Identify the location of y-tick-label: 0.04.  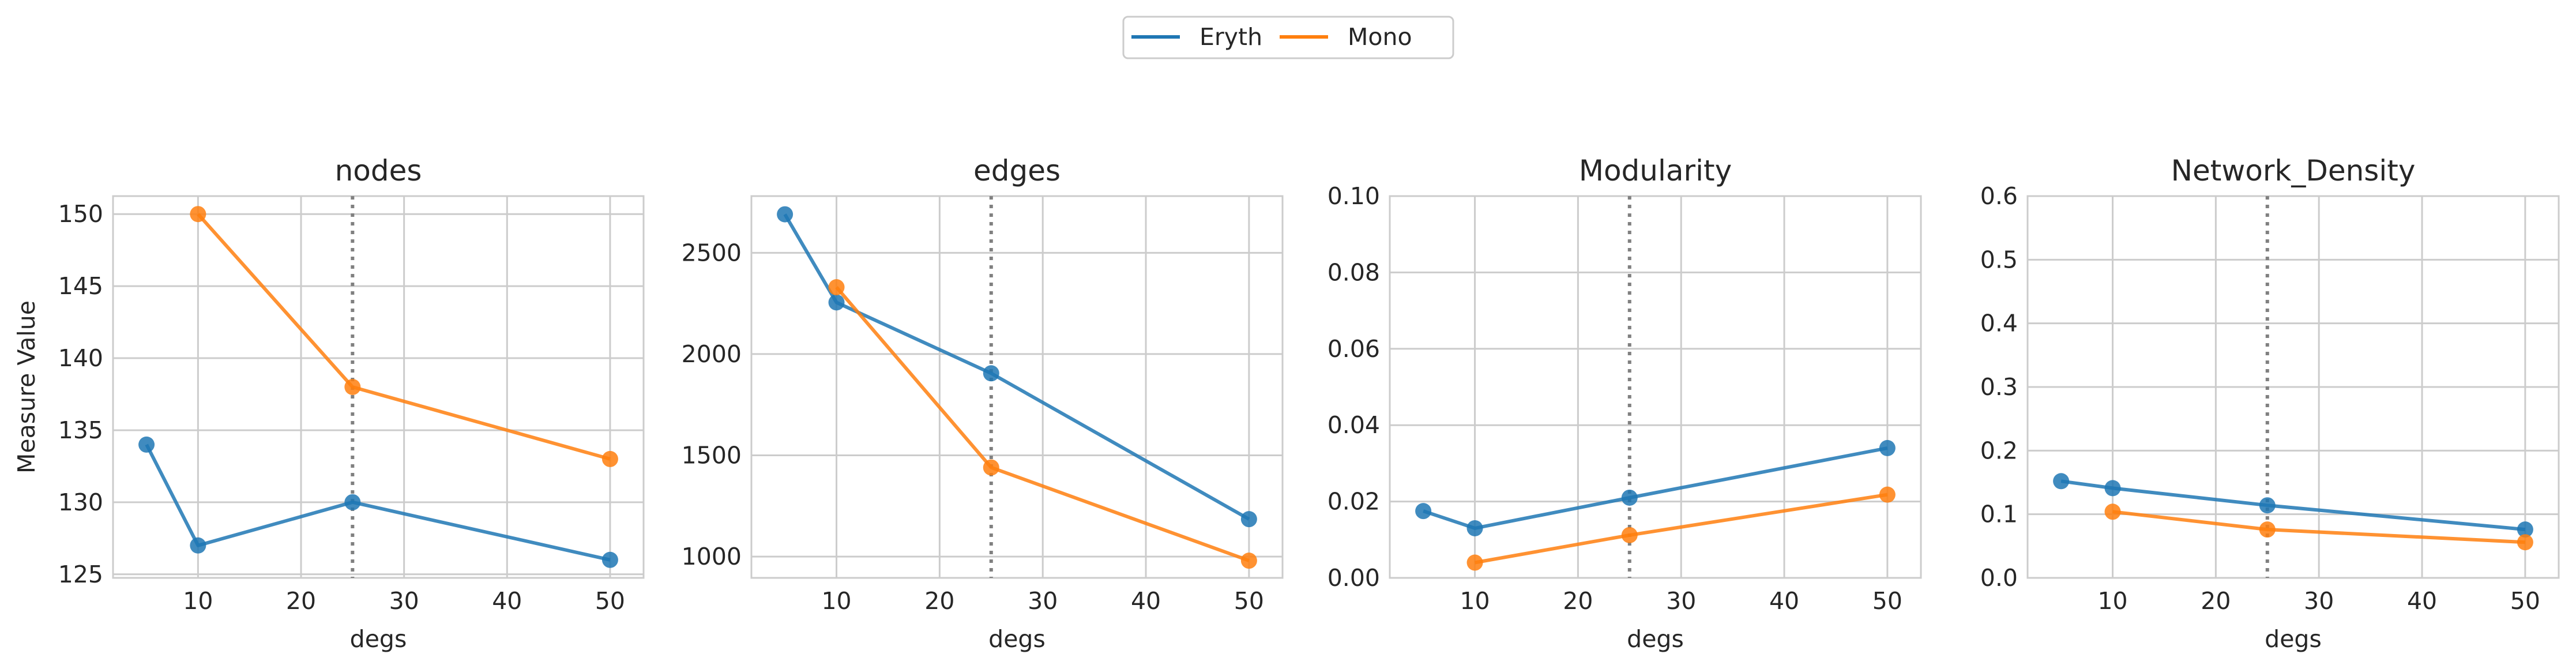
(1354, 425).